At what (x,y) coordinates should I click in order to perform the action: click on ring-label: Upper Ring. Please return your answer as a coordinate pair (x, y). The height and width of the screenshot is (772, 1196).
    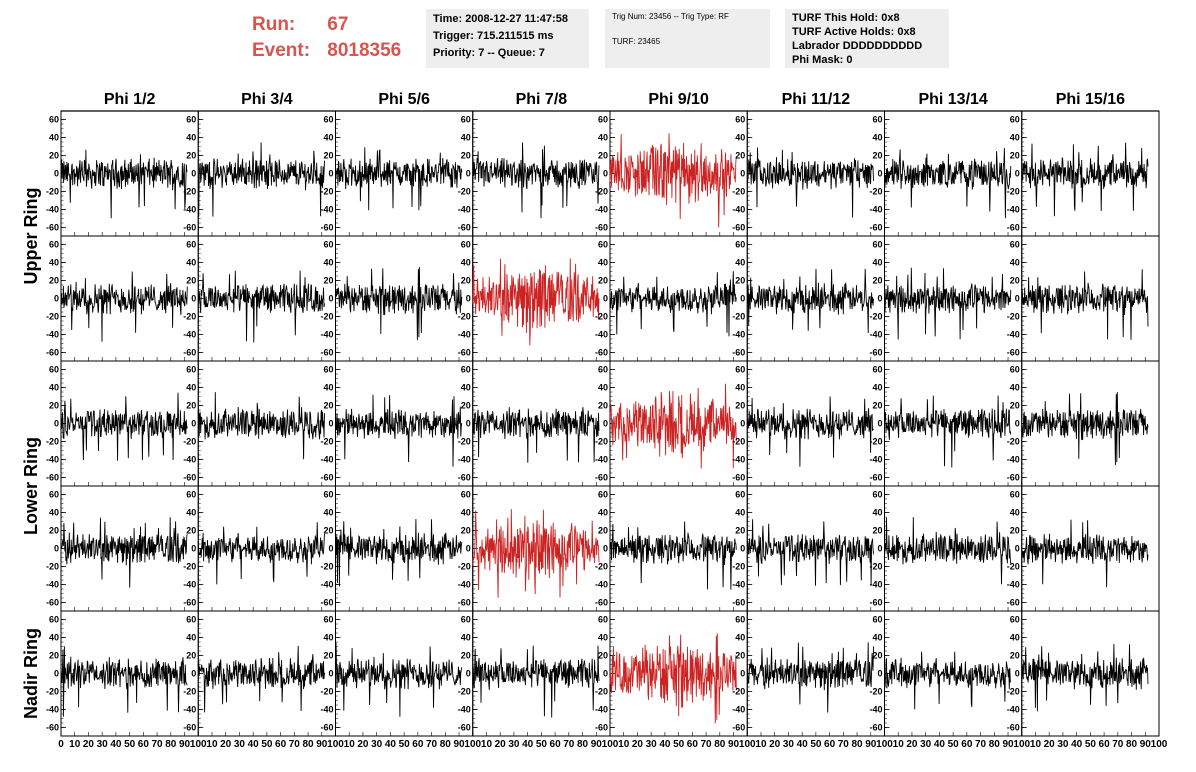
    Looking at the image, I should click on (31, 236).